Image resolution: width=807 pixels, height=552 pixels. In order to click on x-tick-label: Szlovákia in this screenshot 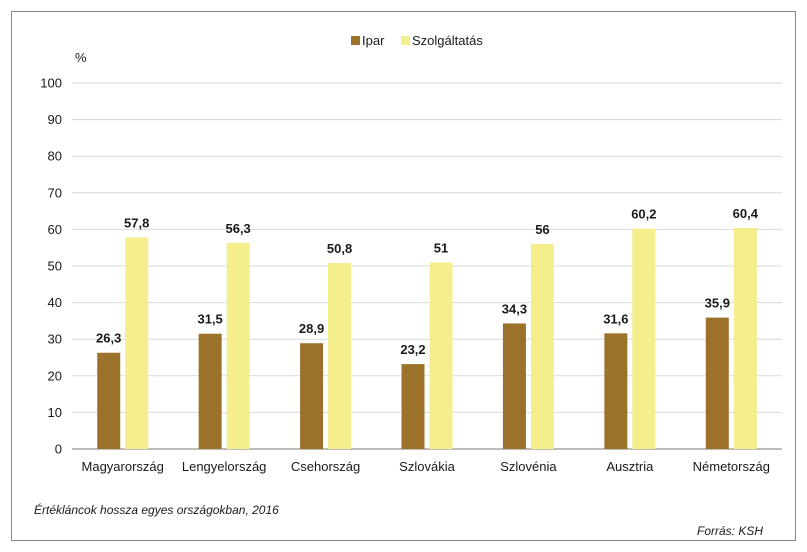, I will do `click(427, 466)`.